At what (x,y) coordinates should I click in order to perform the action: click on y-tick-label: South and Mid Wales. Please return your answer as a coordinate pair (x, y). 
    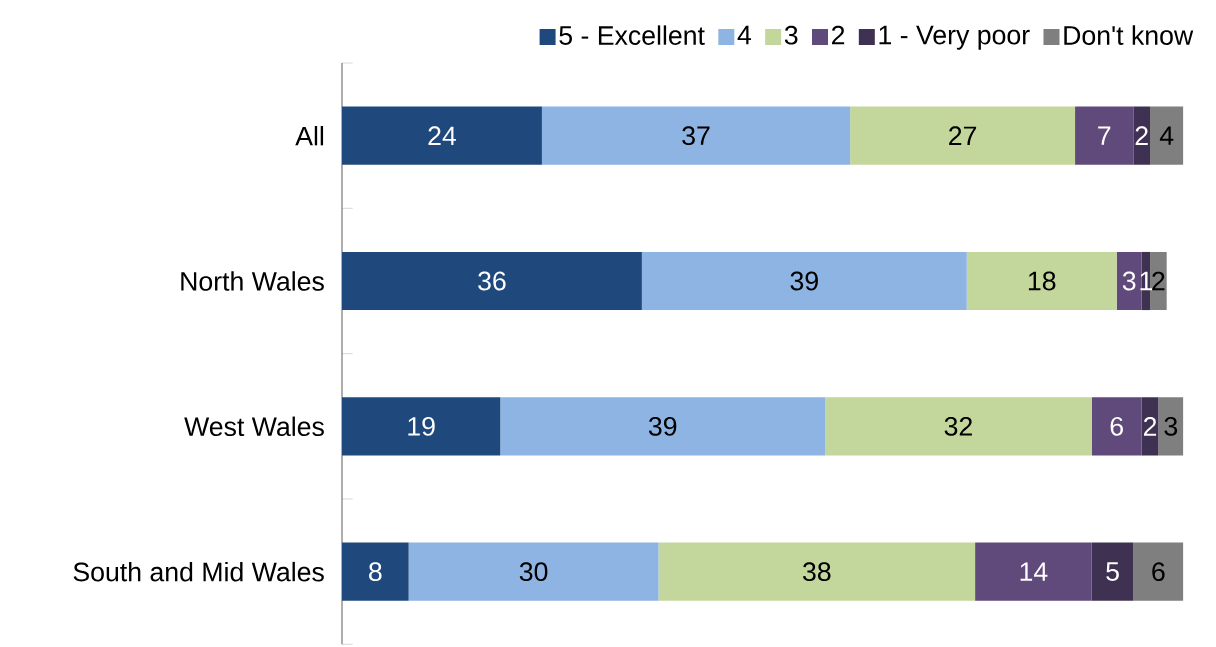
    Looking at the image, I should click on (198, 571).